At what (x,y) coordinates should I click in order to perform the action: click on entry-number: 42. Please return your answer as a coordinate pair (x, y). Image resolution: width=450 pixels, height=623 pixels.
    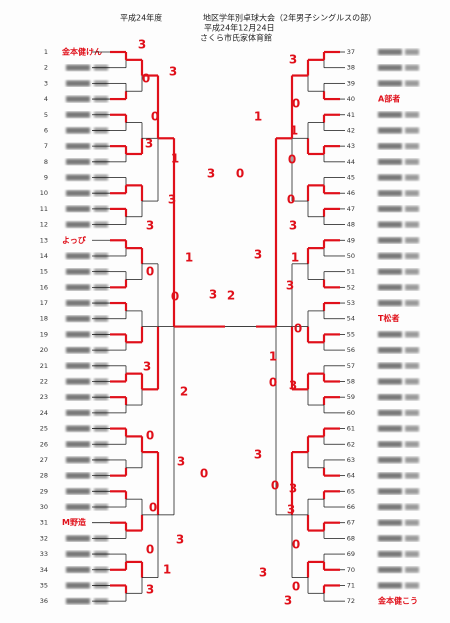
    Looking at the image, I should click on (351, 130).